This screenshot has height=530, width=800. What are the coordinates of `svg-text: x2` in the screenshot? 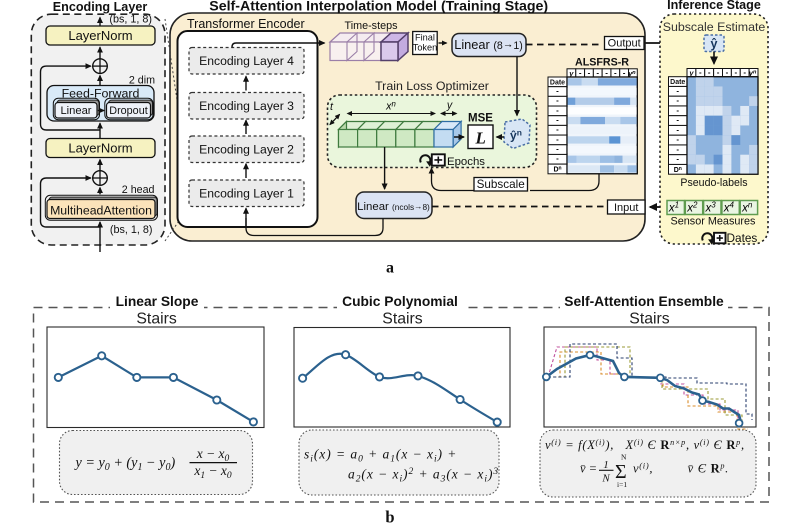 It's located at (692, 208).